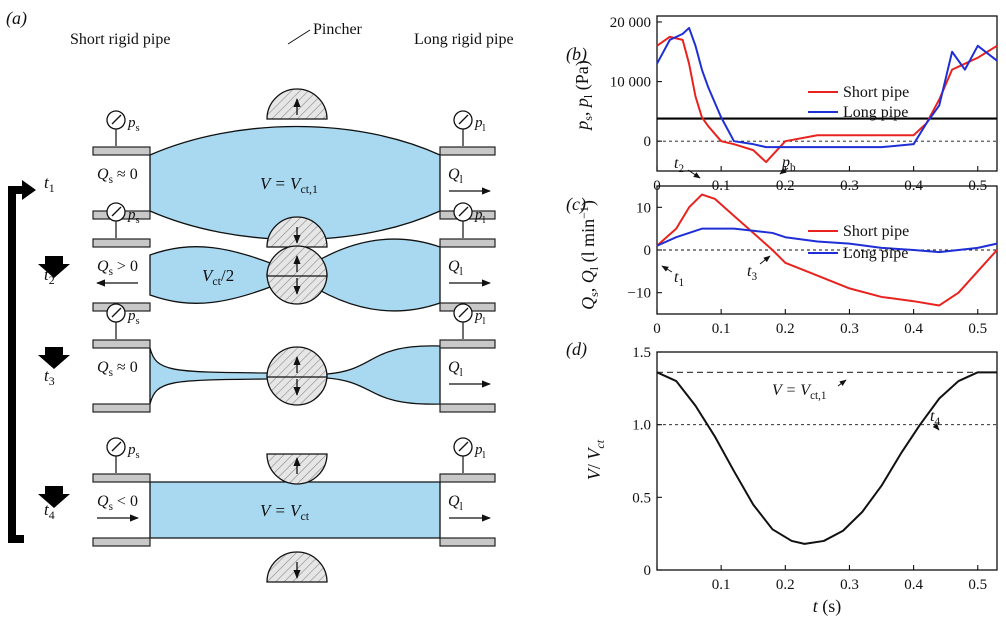 This screenshot has width=1006, height=621. What do you see at coordinates (289, 185) in the screenshot?
I see `volume-label: V = Vct,1` at bounding box center [289, 185].